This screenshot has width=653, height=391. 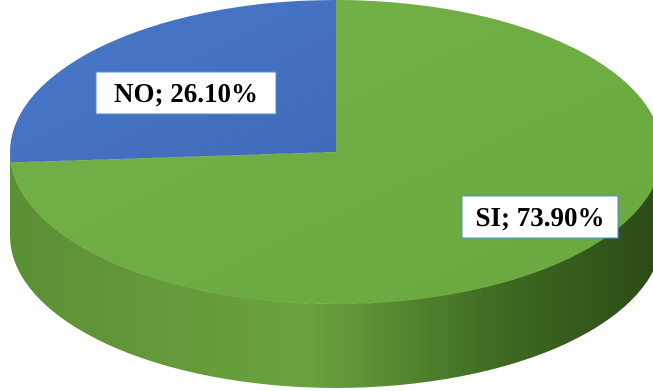 I want to click on data-label-text: SI; 73.90%, so click(x=539, y=217).